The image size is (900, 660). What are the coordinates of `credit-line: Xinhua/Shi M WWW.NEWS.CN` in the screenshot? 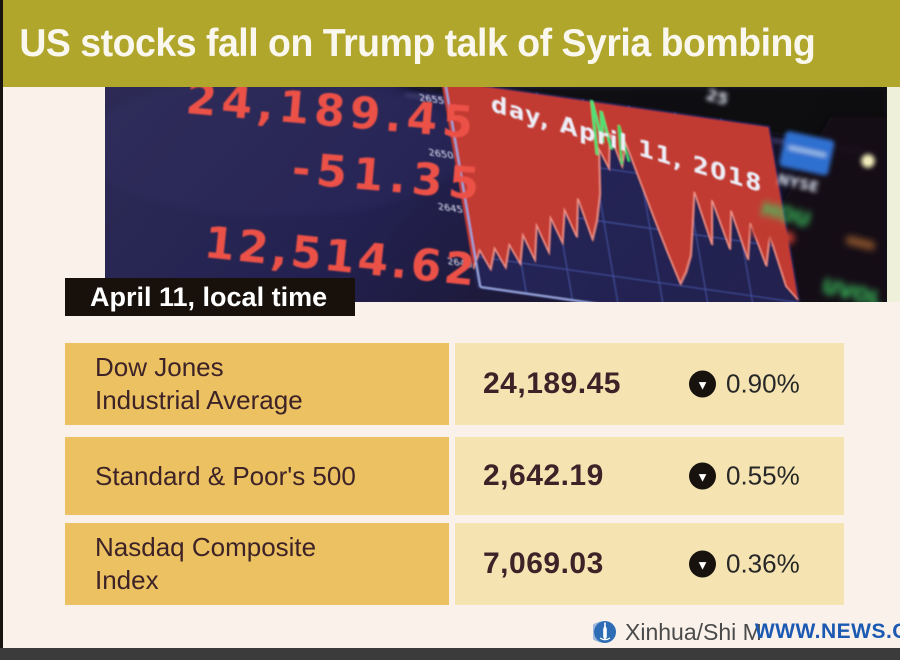 It's located at (746, 632).